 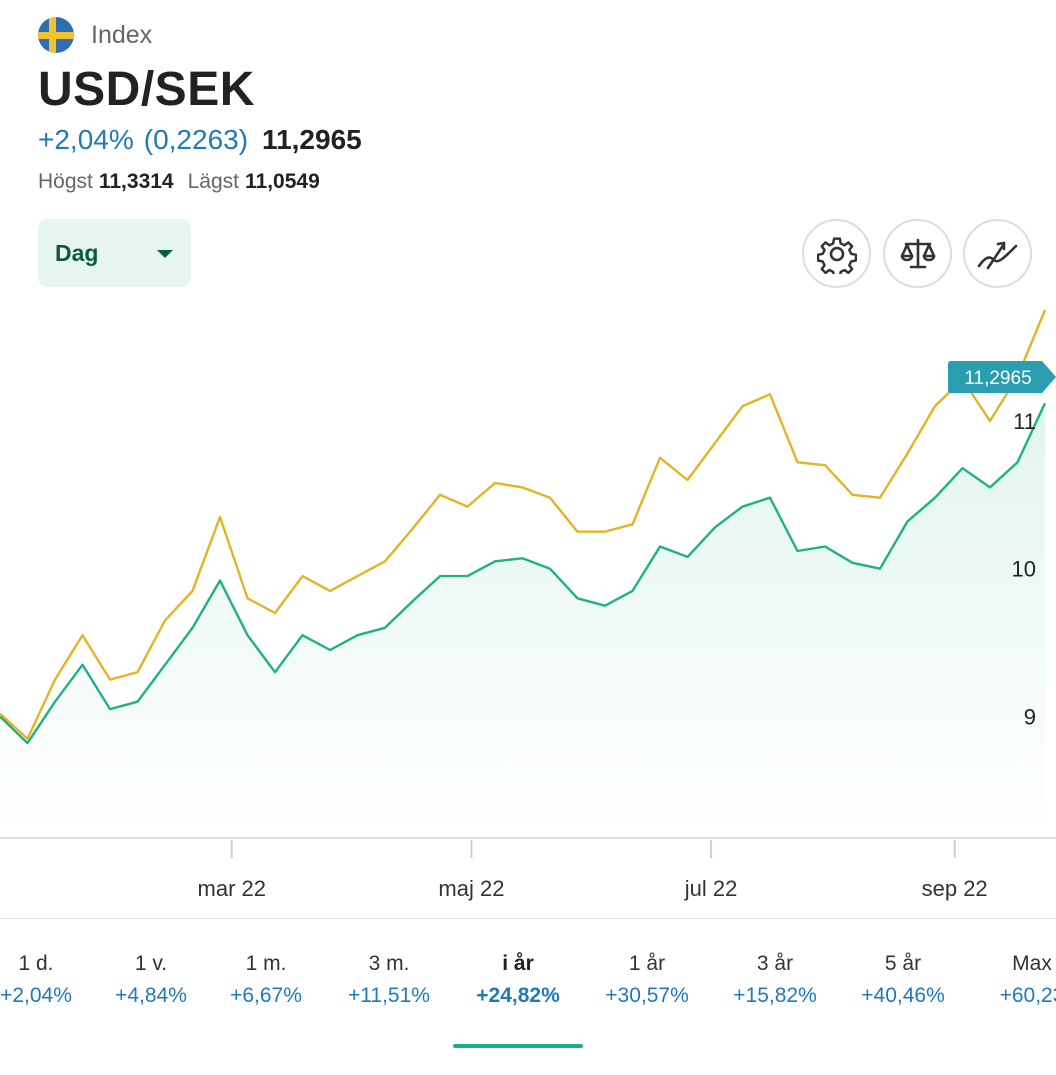 I want to click on trend-button, so click(x=997, y=253).